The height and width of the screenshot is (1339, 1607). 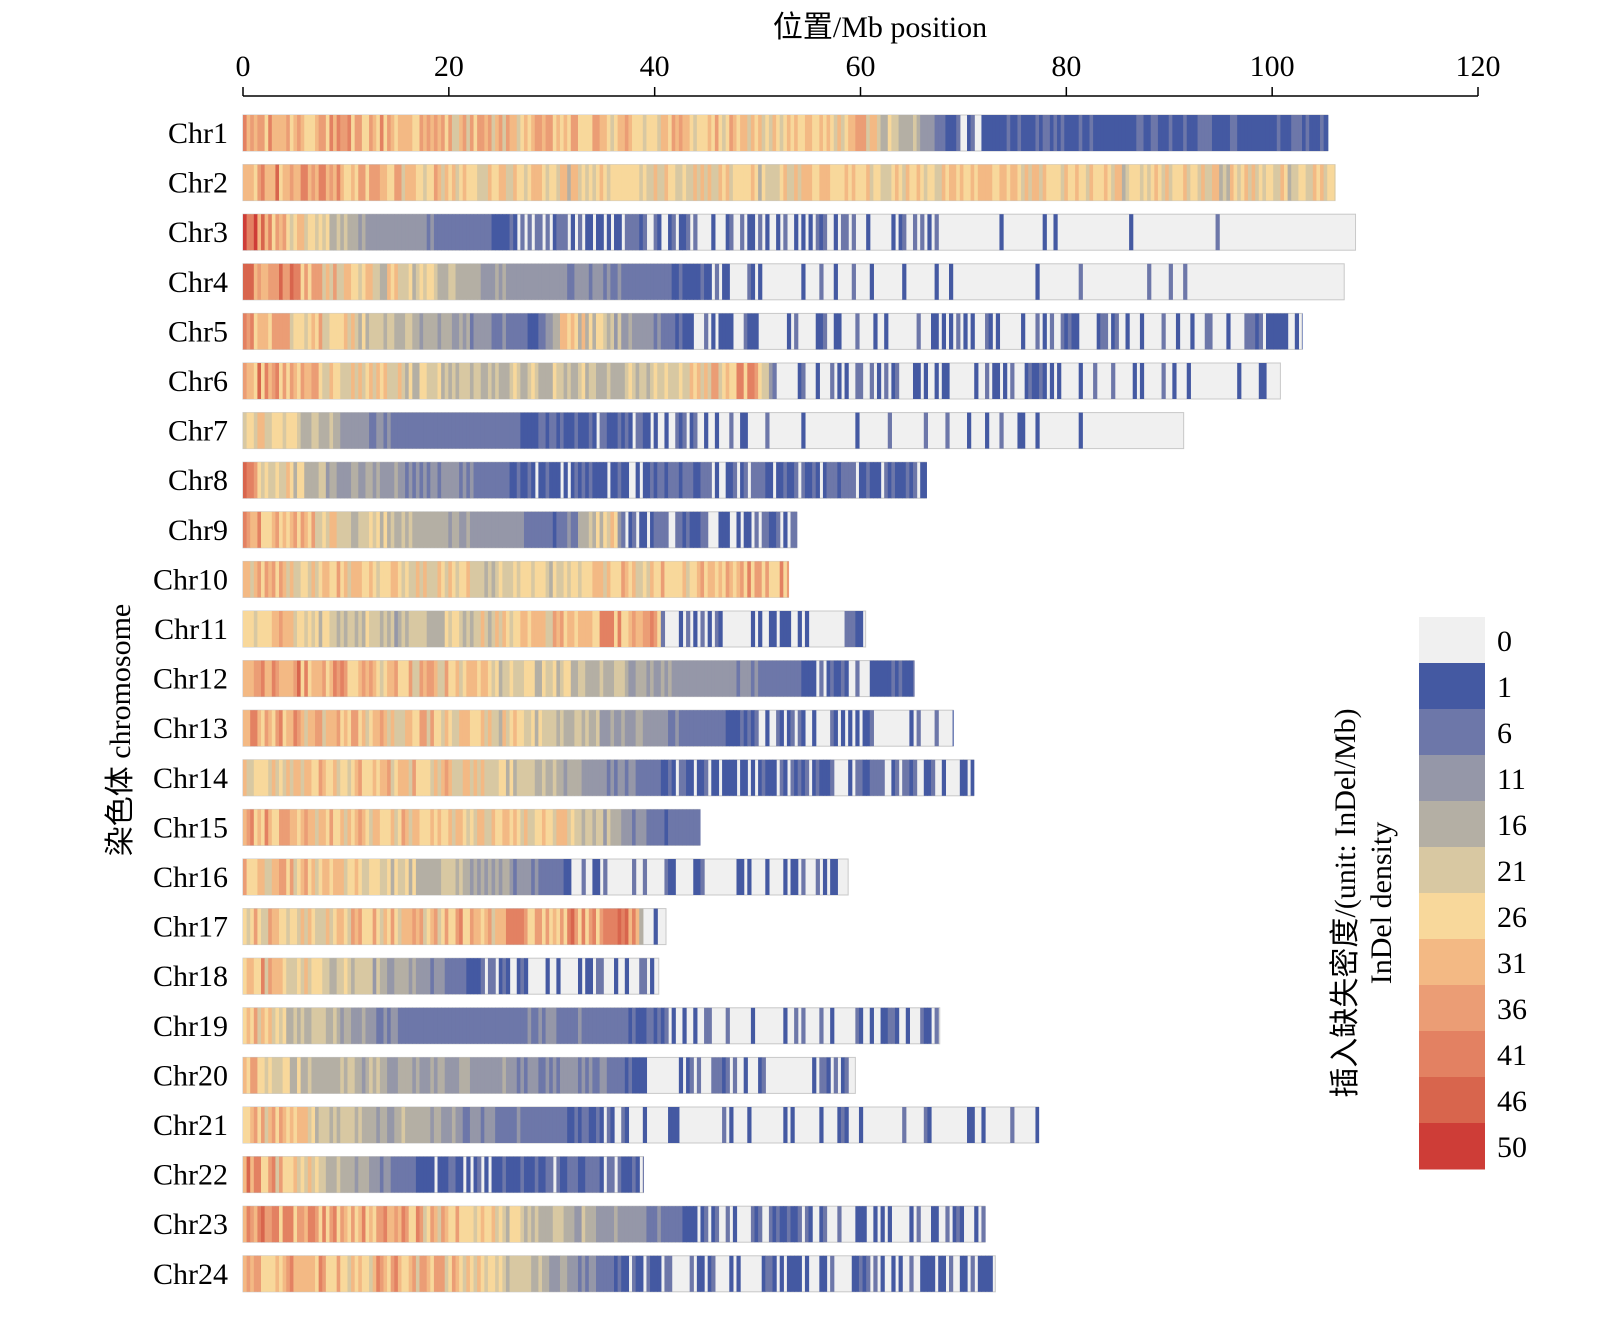 What do you see at coordinates (547, 480) in the screenshot?
I see `chromosome-row: Chr8` at bounding box center [547, 480].